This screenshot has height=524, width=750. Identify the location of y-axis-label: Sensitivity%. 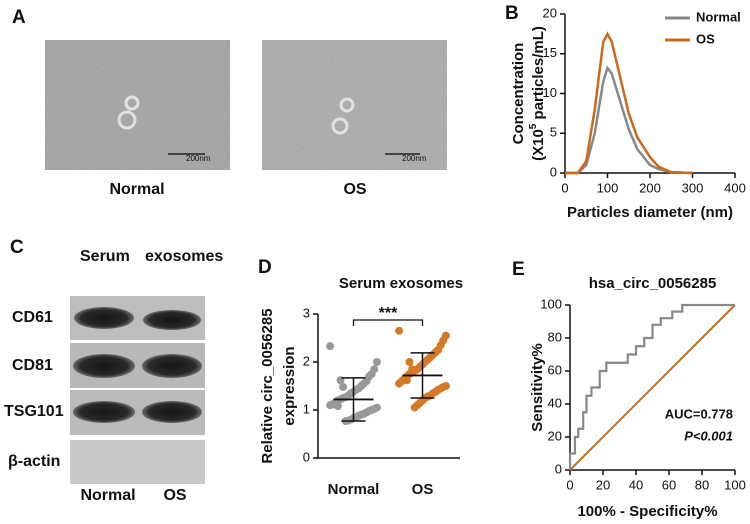
(537, 387).